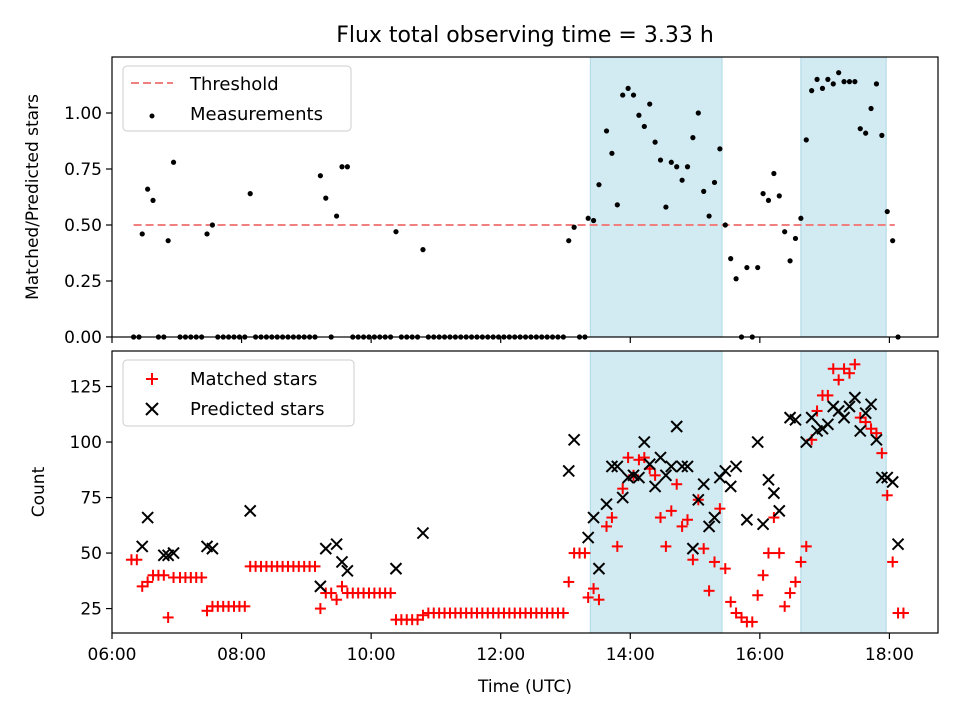 This screenshot has height=724, width=960. What do you see at coordinates (525, 35) in the screenshot?
I see `figure-title: Flux total observing time = 3.33 h` at bounding box center [525, 35].